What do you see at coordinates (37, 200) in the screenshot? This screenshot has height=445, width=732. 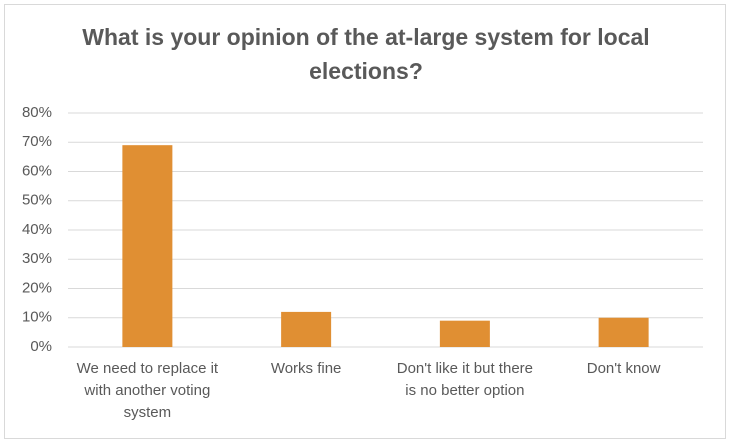 I see `y-tick-label: 50%` at bounding box center [37, 200].